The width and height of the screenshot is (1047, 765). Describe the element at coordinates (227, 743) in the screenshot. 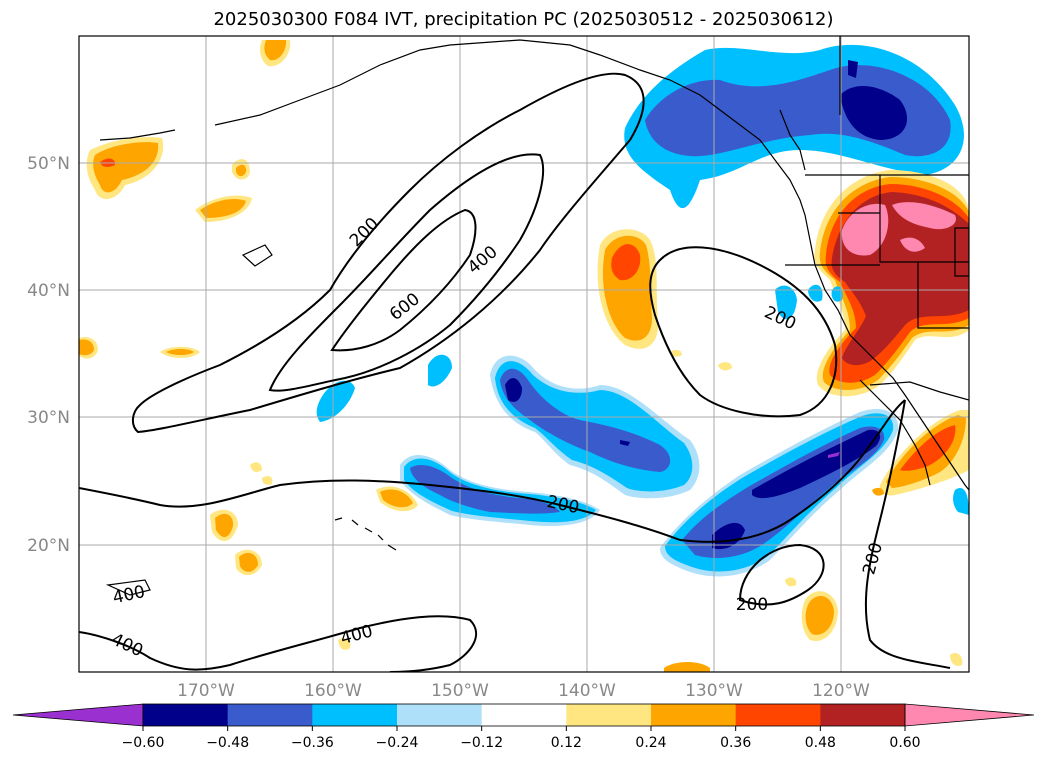

I see `colorbar-tick-label: −0.48` at that location.